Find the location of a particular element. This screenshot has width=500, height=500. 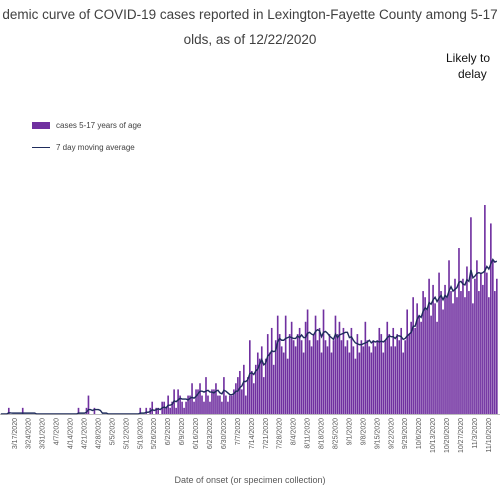

x-tick-label: 8/18/2020 is located at coordinates (322, 433).